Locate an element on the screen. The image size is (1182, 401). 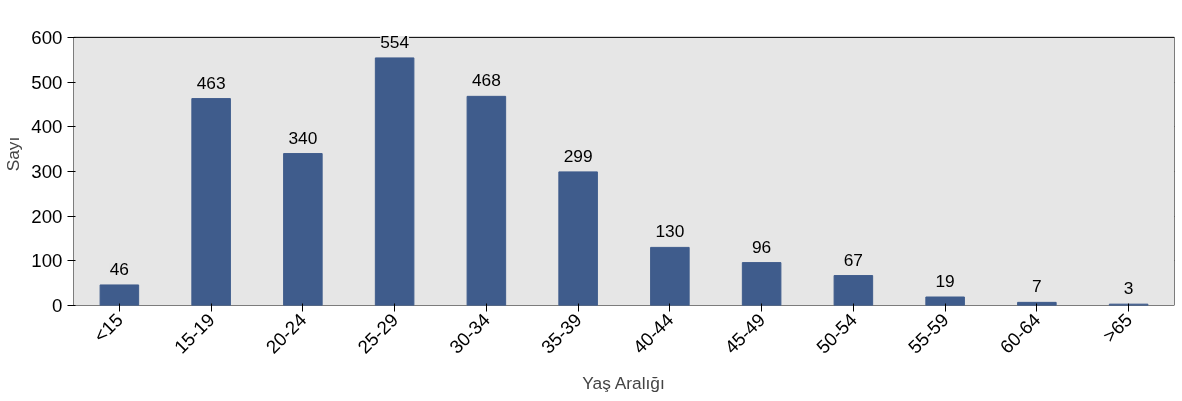
y-tick-label: 600 is located at coordinates (47, 37).